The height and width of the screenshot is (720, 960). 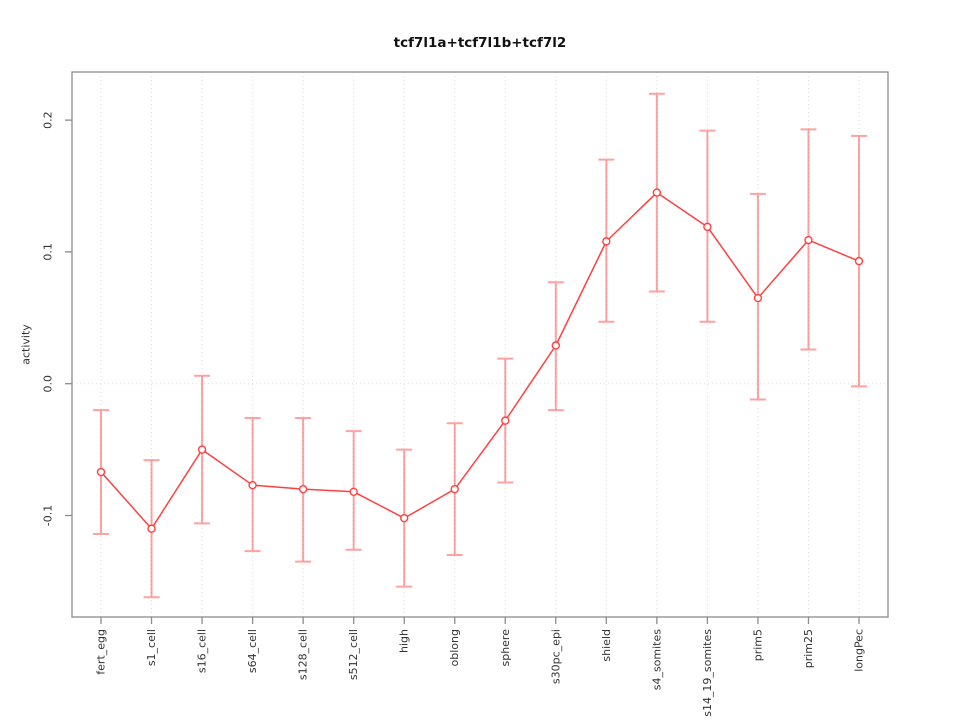 What do you see at coordinates (151, 647) in the screenshot?
I see `x-tick-label: s1_cell` at bounding box center [151, 647].